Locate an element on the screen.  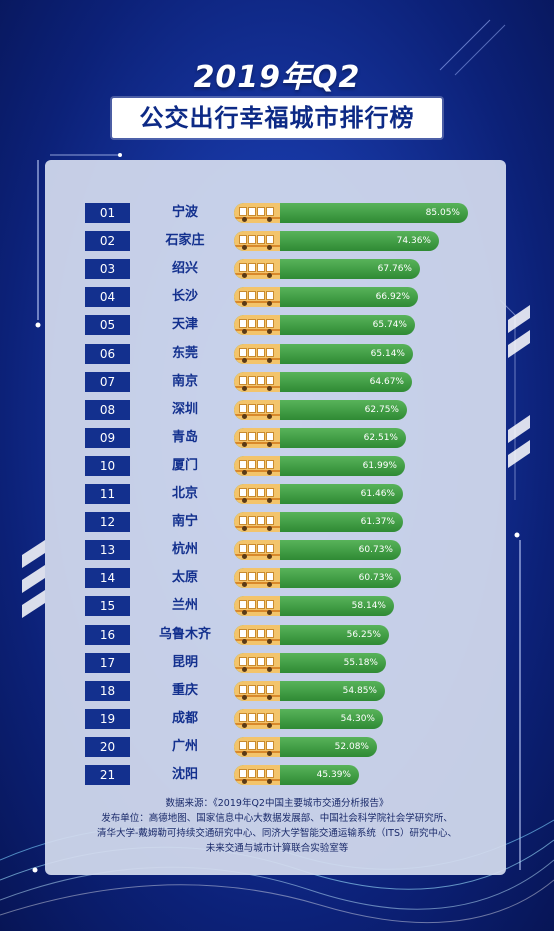
ranking-row: 07 南京 64.67% is located at coordinates (277, 382).